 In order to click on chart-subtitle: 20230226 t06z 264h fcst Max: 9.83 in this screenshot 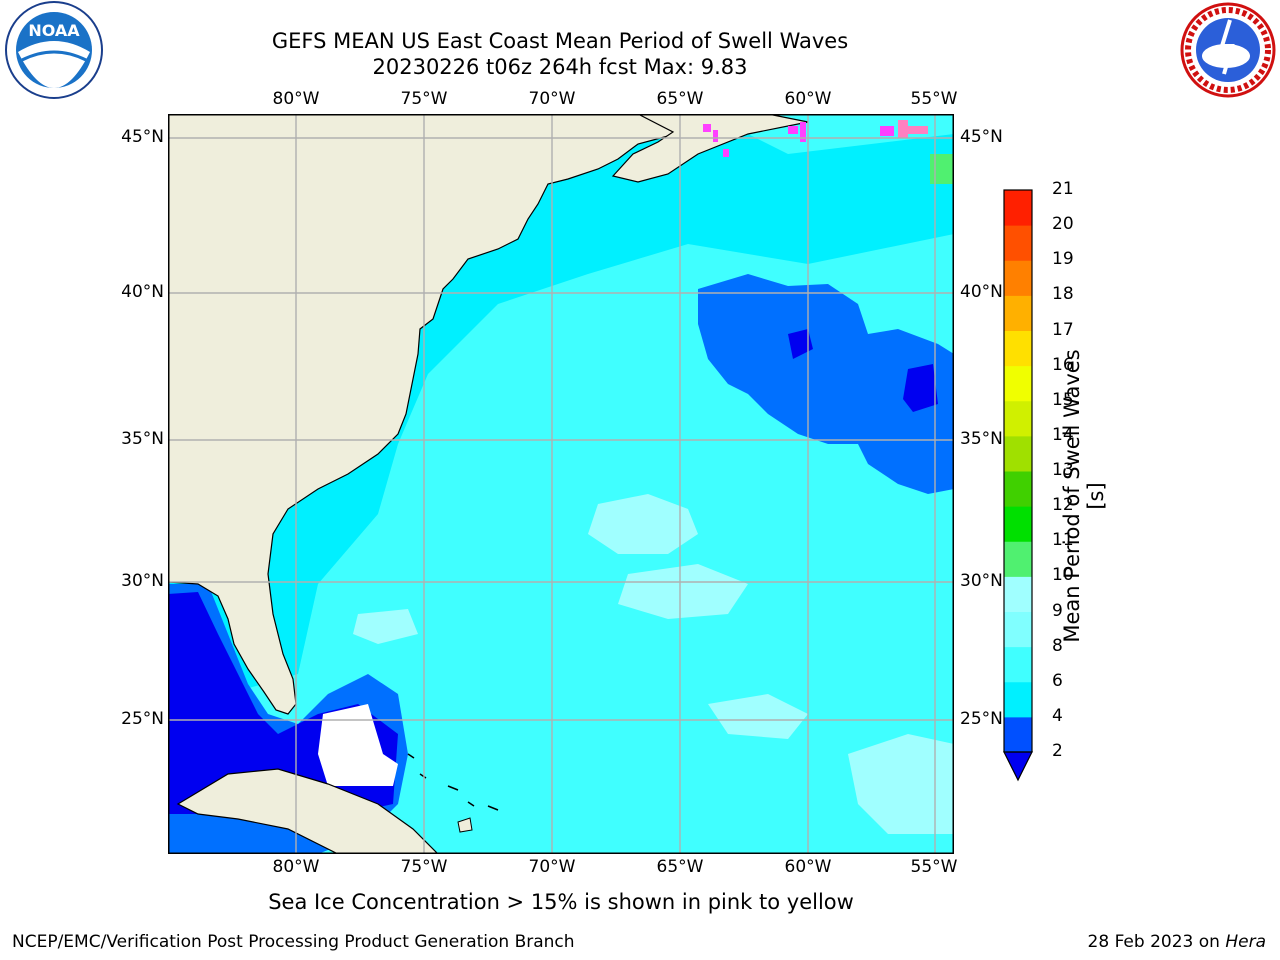, I will do `click(560, 67)`.